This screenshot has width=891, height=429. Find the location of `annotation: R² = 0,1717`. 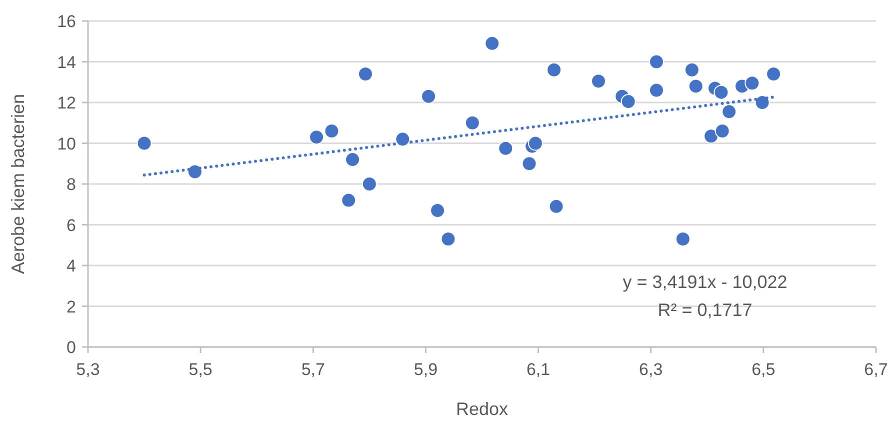

annotation: R² = 0,1717 is located at coordinates (705, 310).